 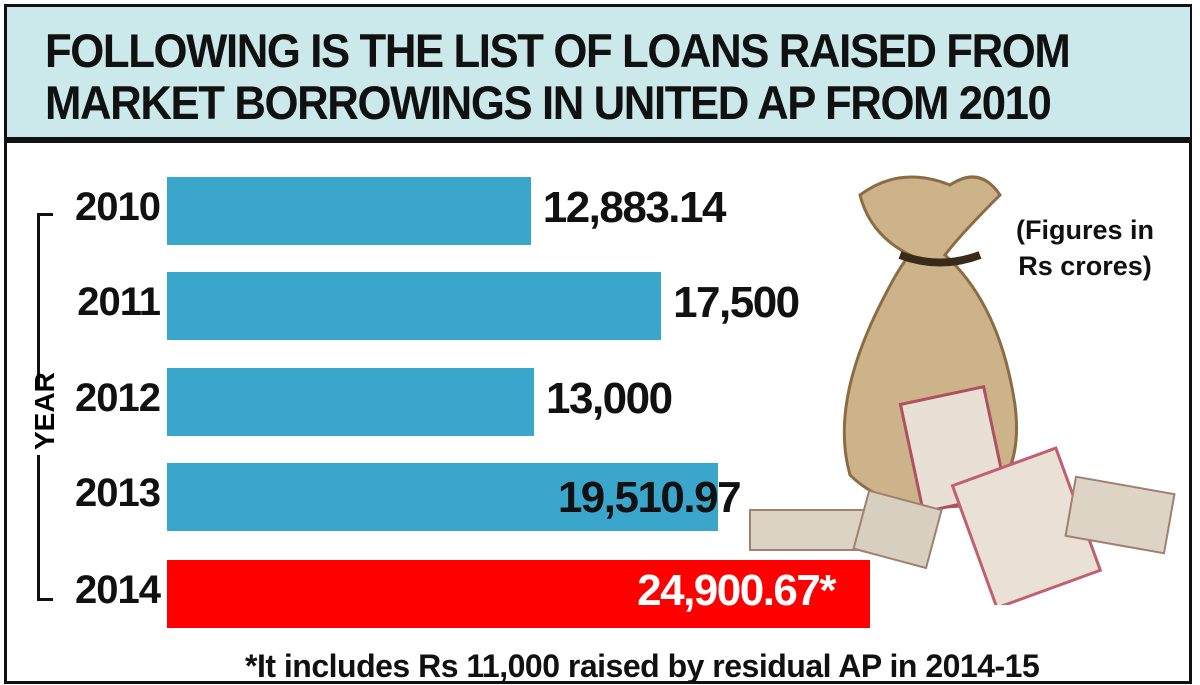 I want to click on y-tick-label: 2012, so click(x=118, y=398).